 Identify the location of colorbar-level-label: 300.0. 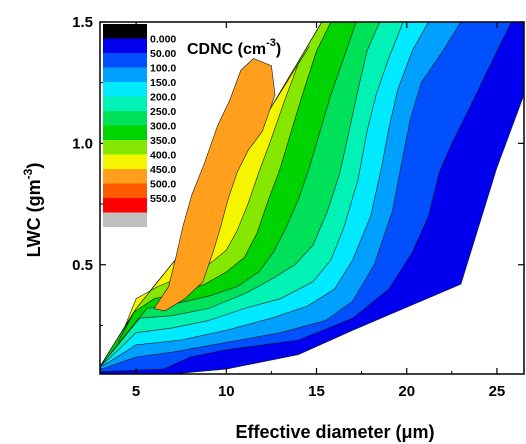
(163, 127).